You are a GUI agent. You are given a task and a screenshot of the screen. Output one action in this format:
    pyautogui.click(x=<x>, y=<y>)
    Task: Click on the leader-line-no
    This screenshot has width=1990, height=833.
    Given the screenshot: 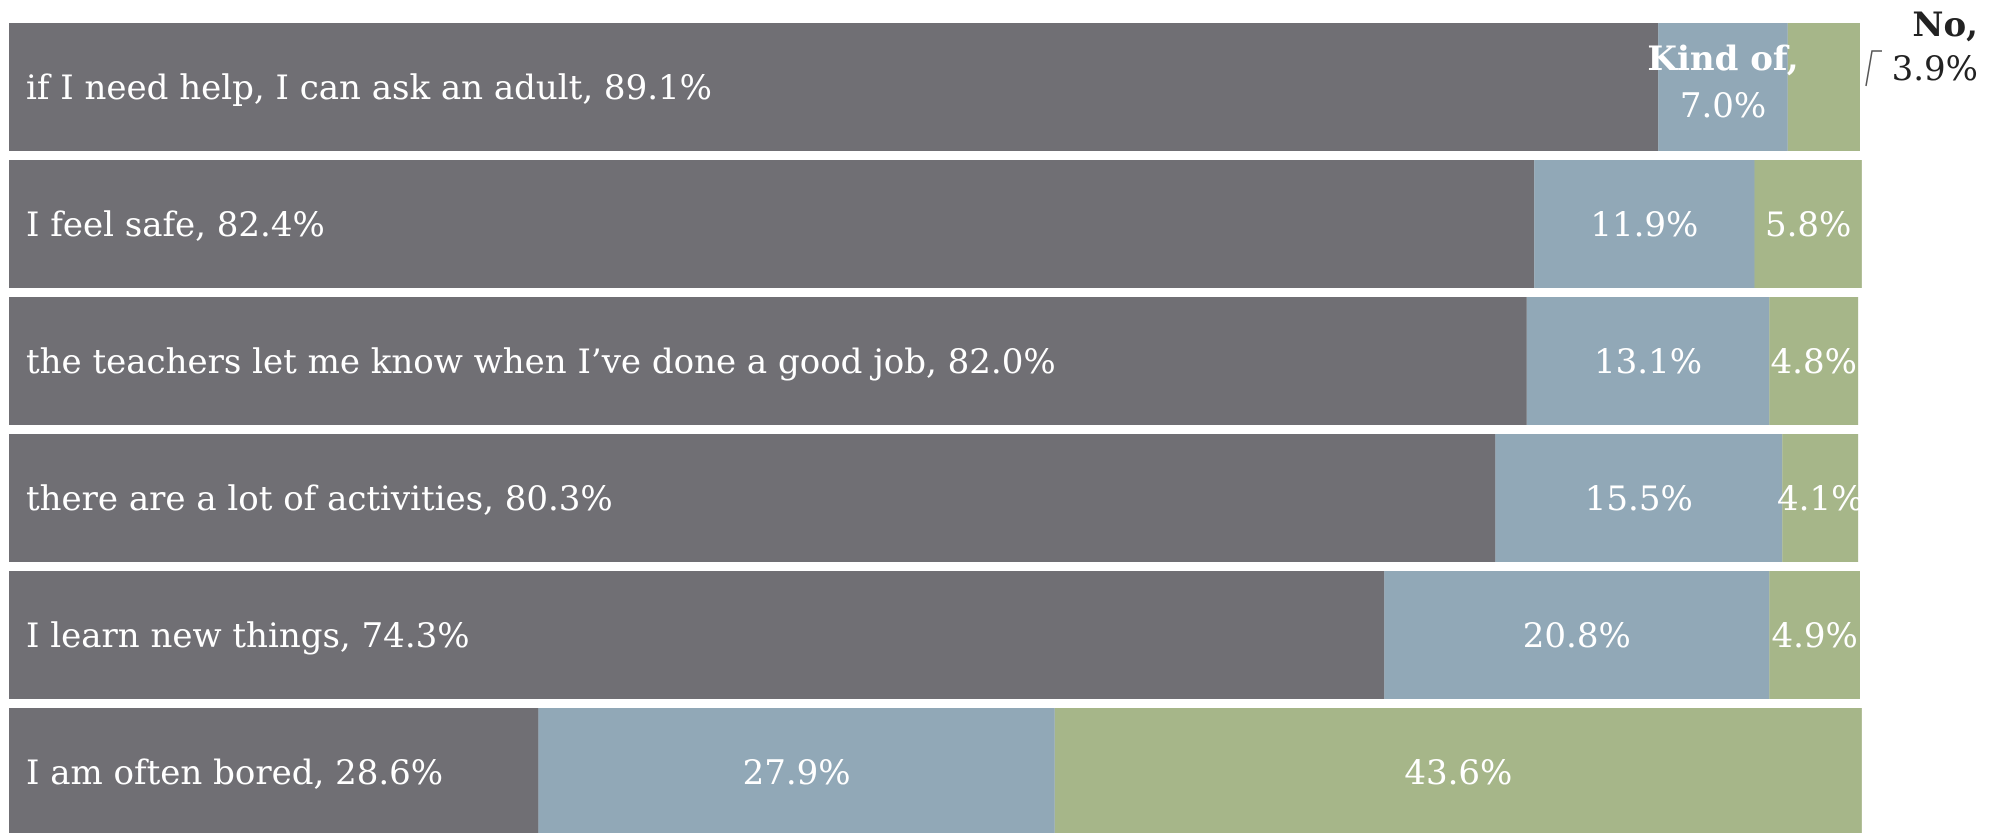 What is the action you would take?
    pyautogui.click(x=1873, y=68)
    